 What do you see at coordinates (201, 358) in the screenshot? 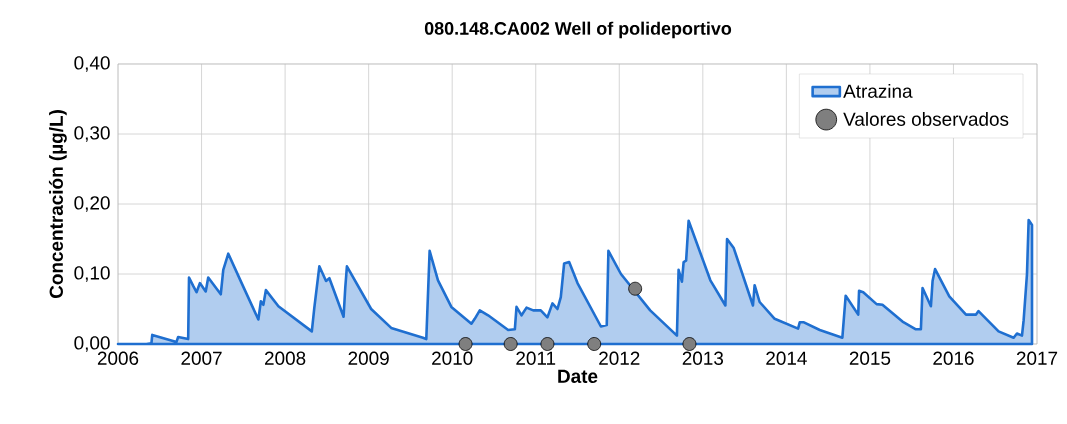
I see `x-tick-label: 2007` at bounding box center [201, 358].